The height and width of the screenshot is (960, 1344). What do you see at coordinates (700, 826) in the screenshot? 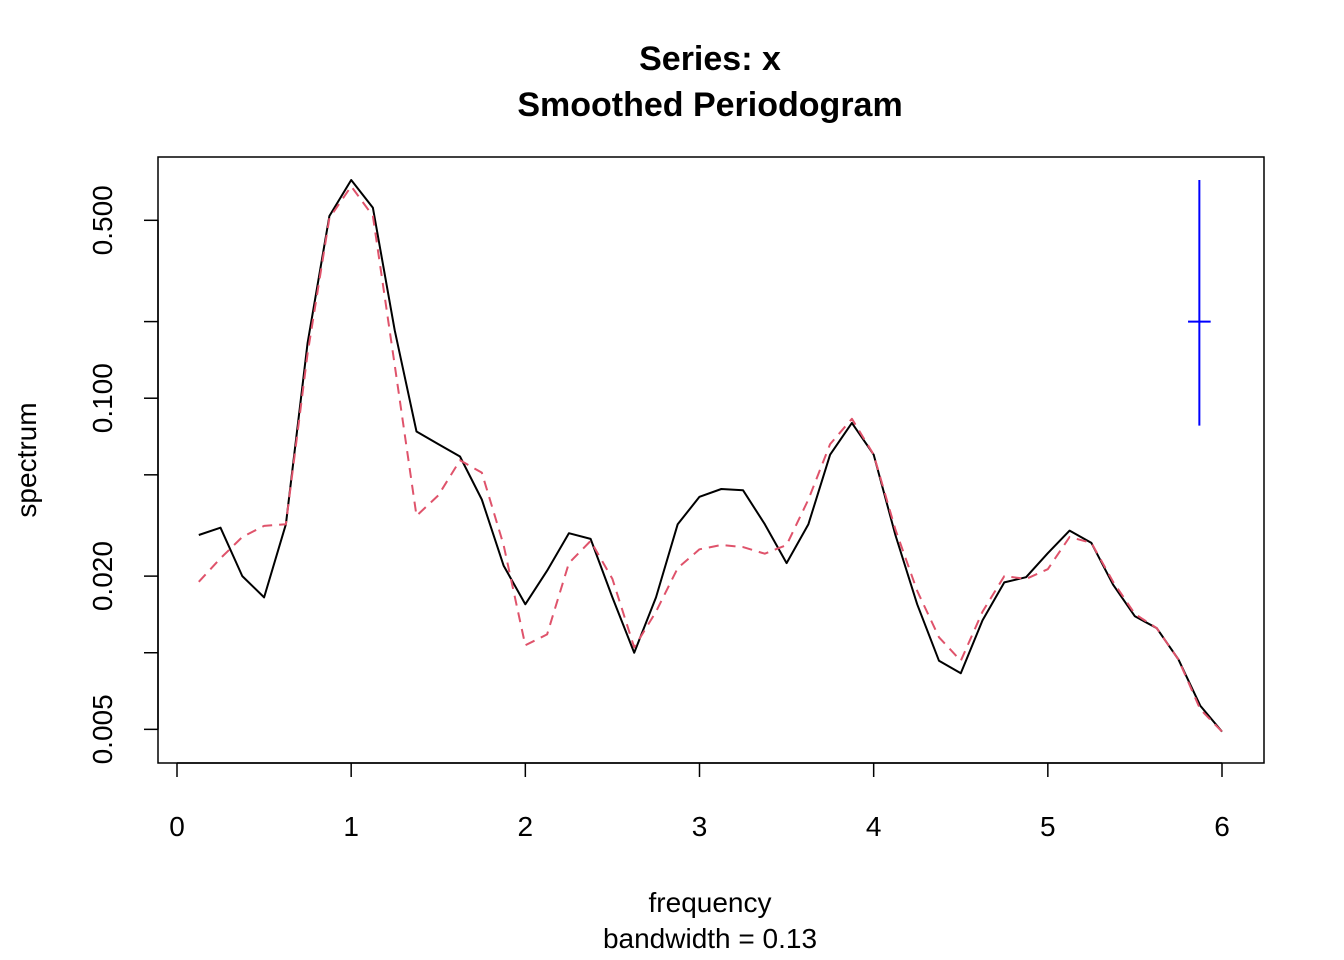
I see `x-tick-label: 3` at bounding box center [700, 826].